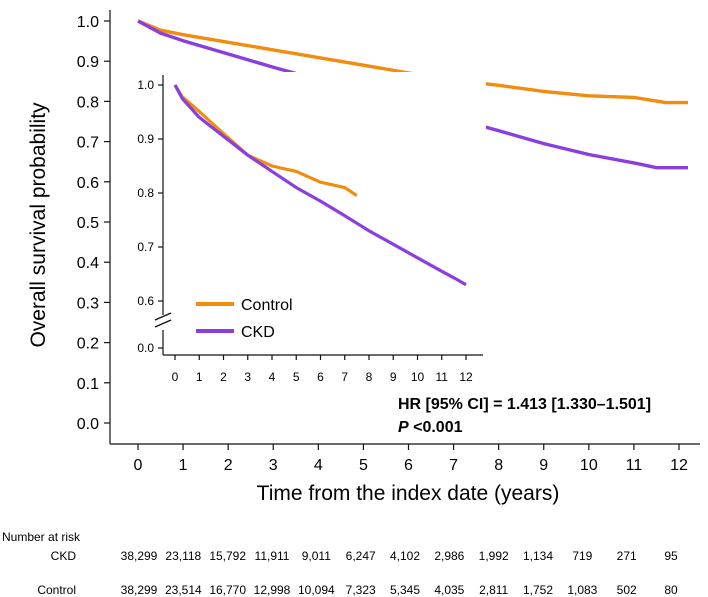 The image size is (708, 597). I want to click on y-tick-label: 0.7, so click(88, 143).